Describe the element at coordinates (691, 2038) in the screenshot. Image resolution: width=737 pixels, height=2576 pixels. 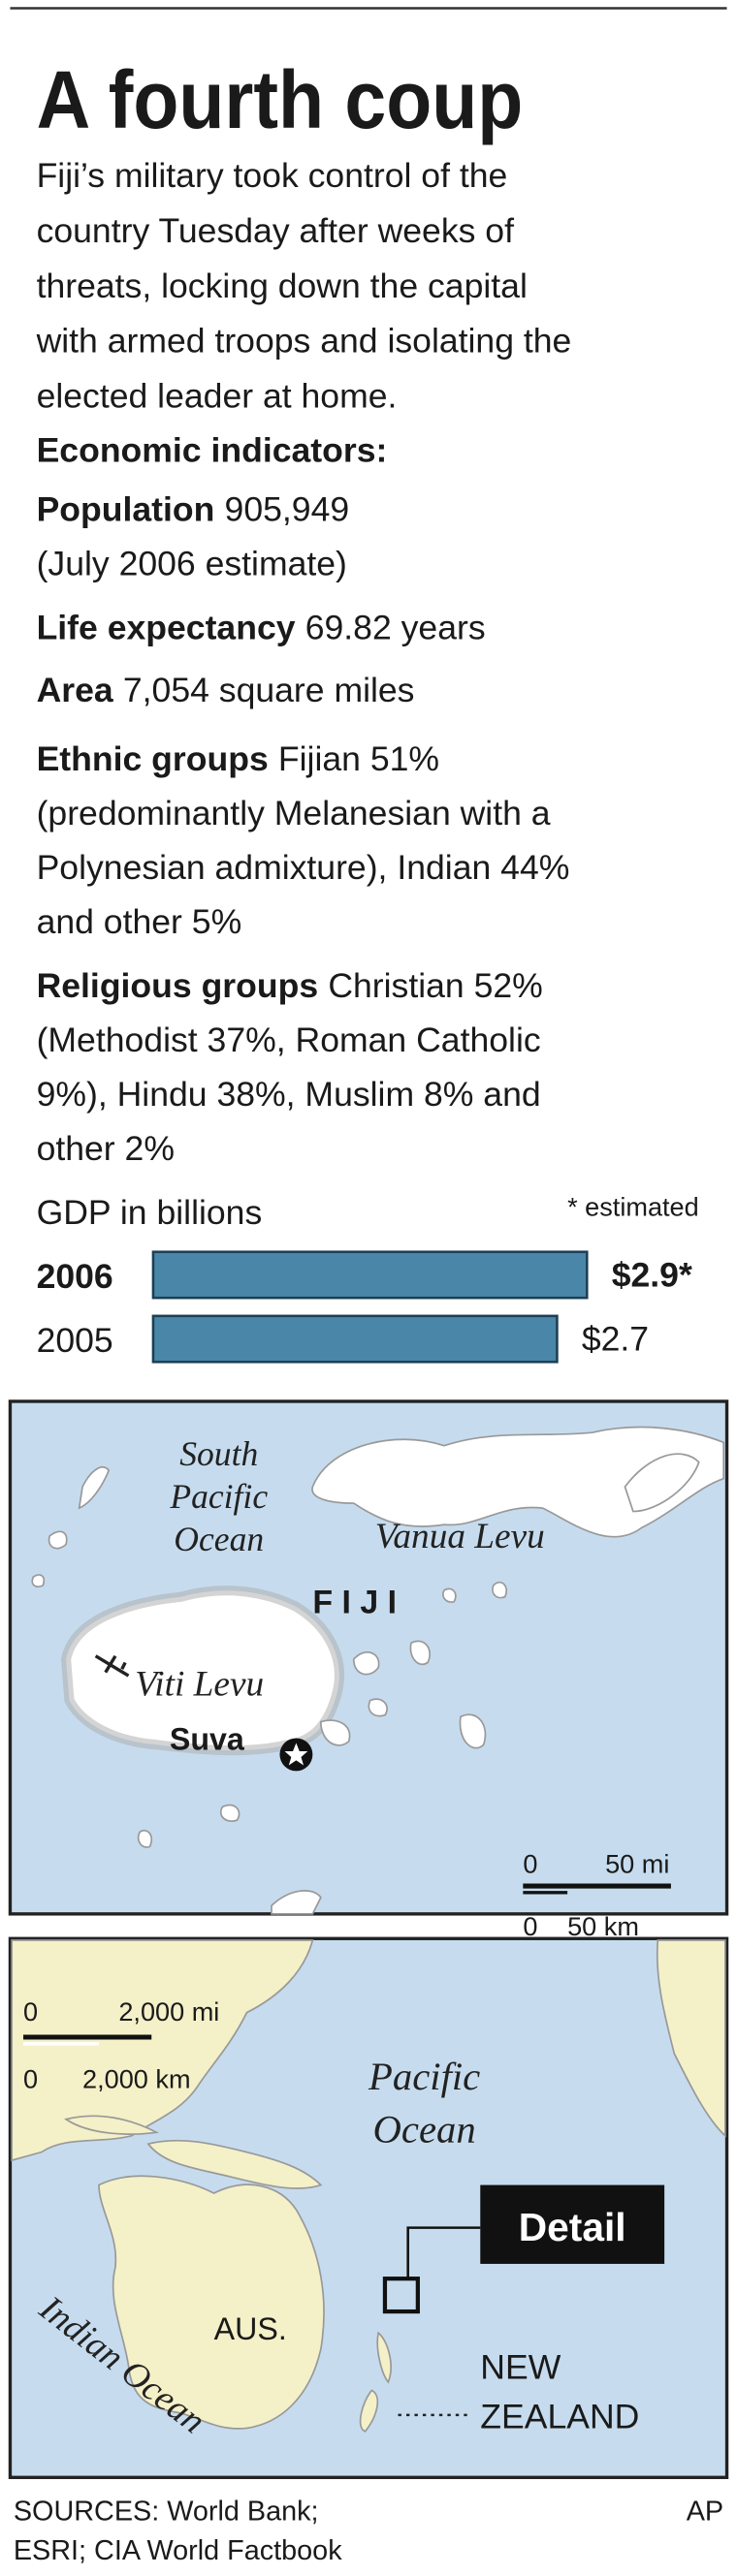
I see `americas-land` at that location.